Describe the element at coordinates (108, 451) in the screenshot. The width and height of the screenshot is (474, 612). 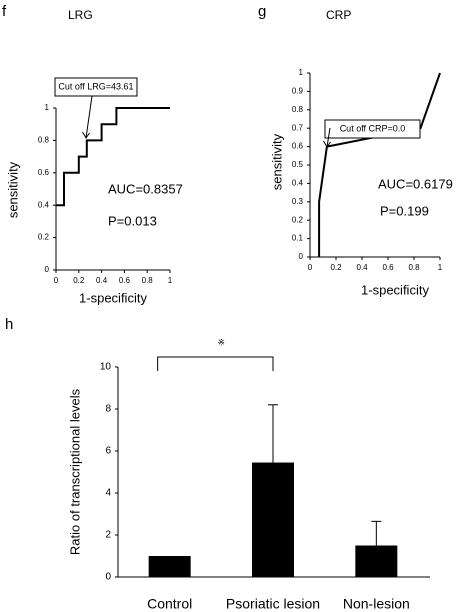
I see `y-tick-label: 6` at that location.